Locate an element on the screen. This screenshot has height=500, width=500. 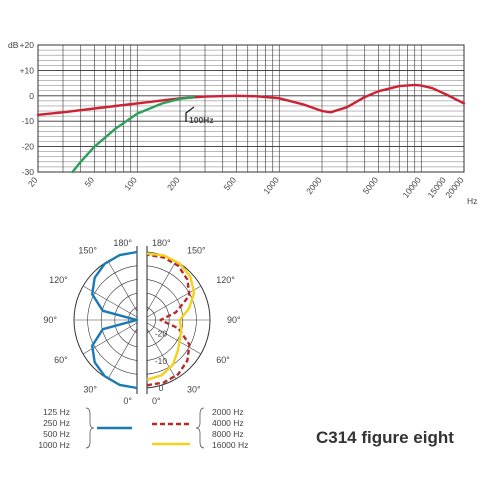
x-tick-label: 20000 is located at coordinates (454, 187).